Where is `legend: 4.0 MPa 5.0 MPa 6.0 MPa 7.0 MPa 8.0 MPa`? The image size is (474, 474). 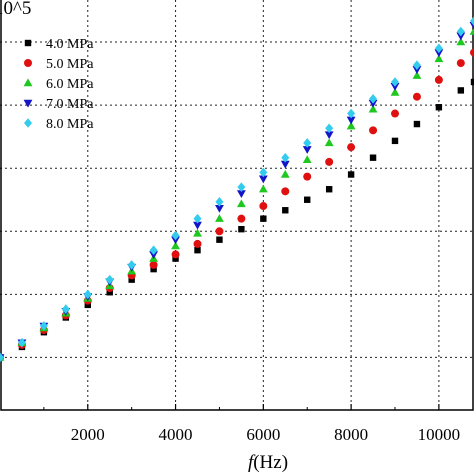
legend: 4.0 MPa 5.0 MPa 6.0 MPa 7.0 MPa 8.0 MPa is located at coordinates (58, 84).